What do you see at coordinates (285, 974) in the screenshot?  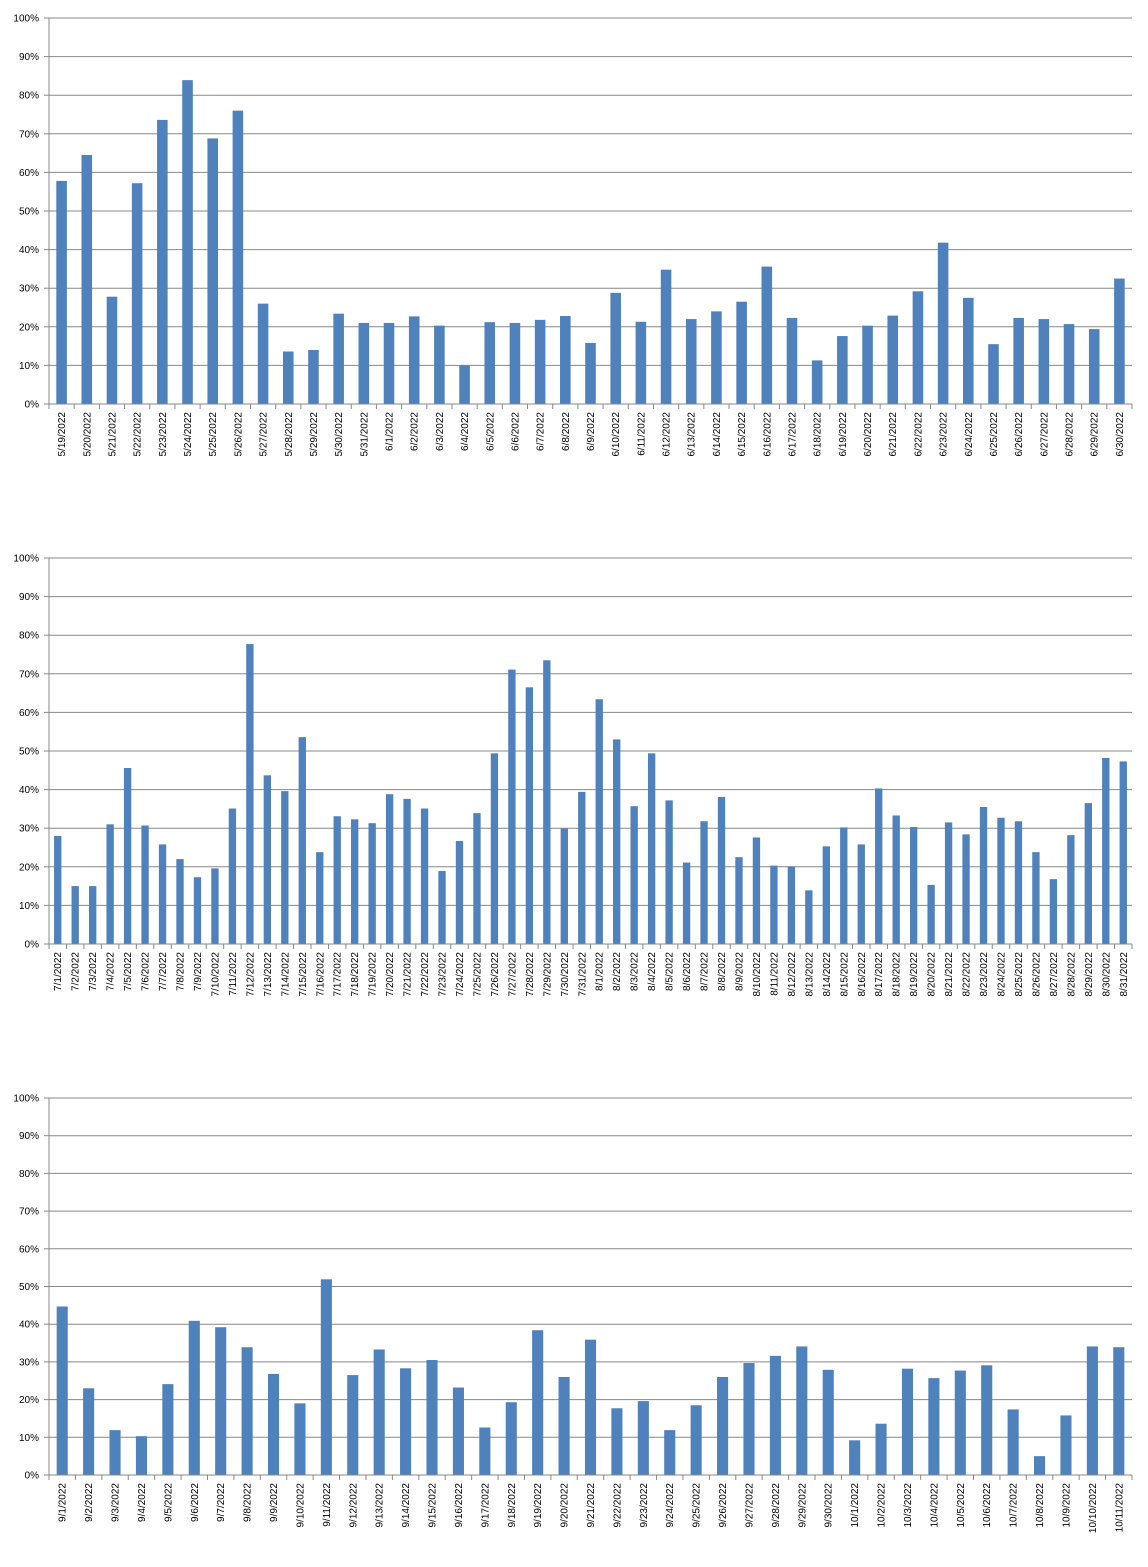 I see `x-tick-label: 7/14/2022` at bounding box center [285, 974].